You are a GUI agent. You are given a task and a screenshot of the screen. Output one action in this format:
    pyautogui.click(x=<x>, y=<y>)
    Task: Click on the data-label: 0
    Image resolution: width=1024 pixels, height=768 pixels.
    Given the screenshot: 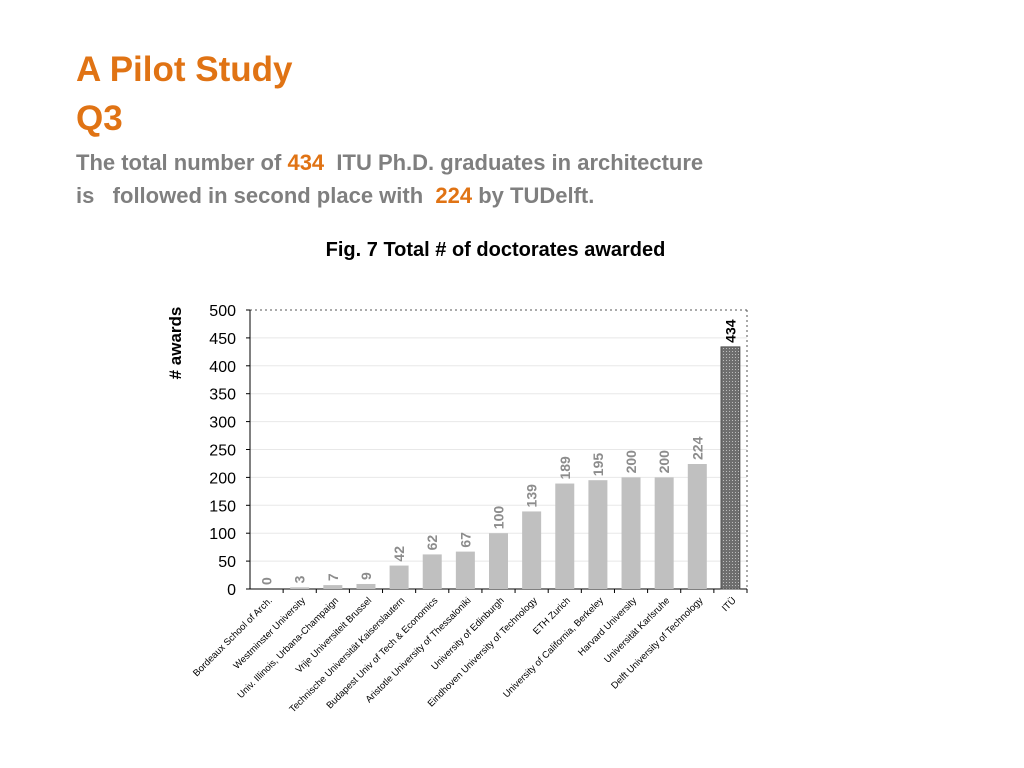 What is the action you would take?
    pyautogui.click(x=267, y=581)
    